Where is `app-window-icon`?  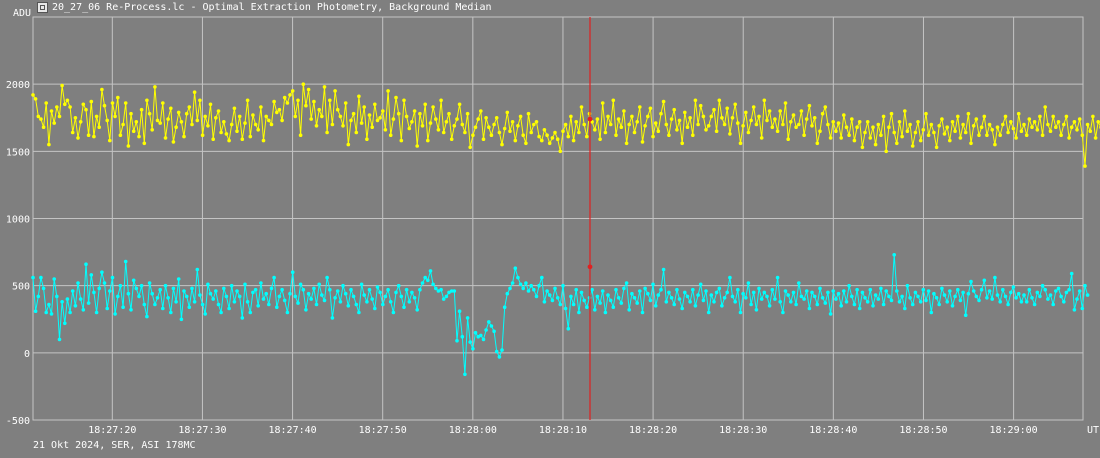
app-window-icon is located at coordinates (42, 7).